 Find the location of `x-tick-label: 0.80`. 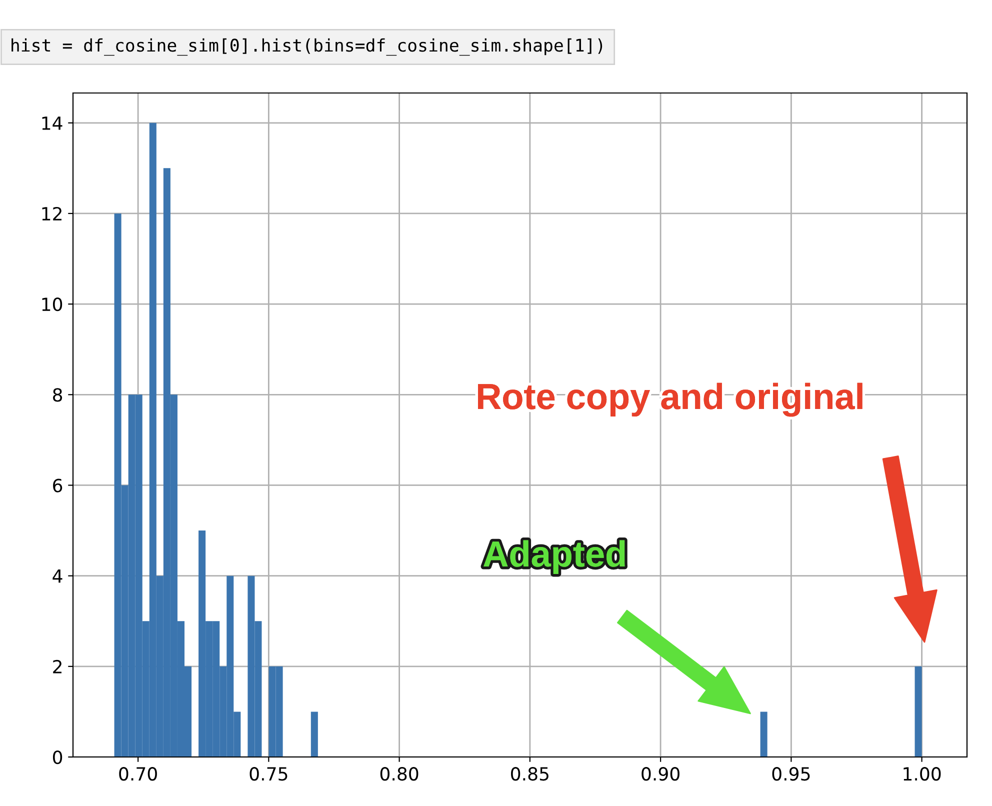

x-tick-label: 0.80 is located at coordinates (399, 774).